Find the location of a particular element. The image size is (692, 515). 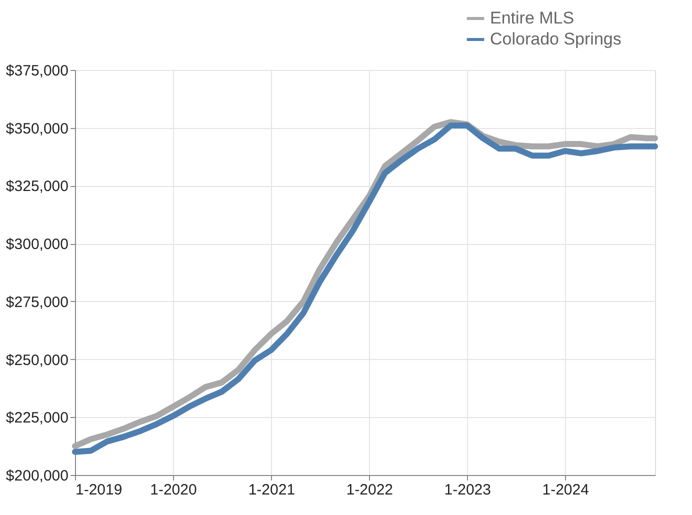

x-tick-label: 1-2022 is located at coordinates (370, 490).